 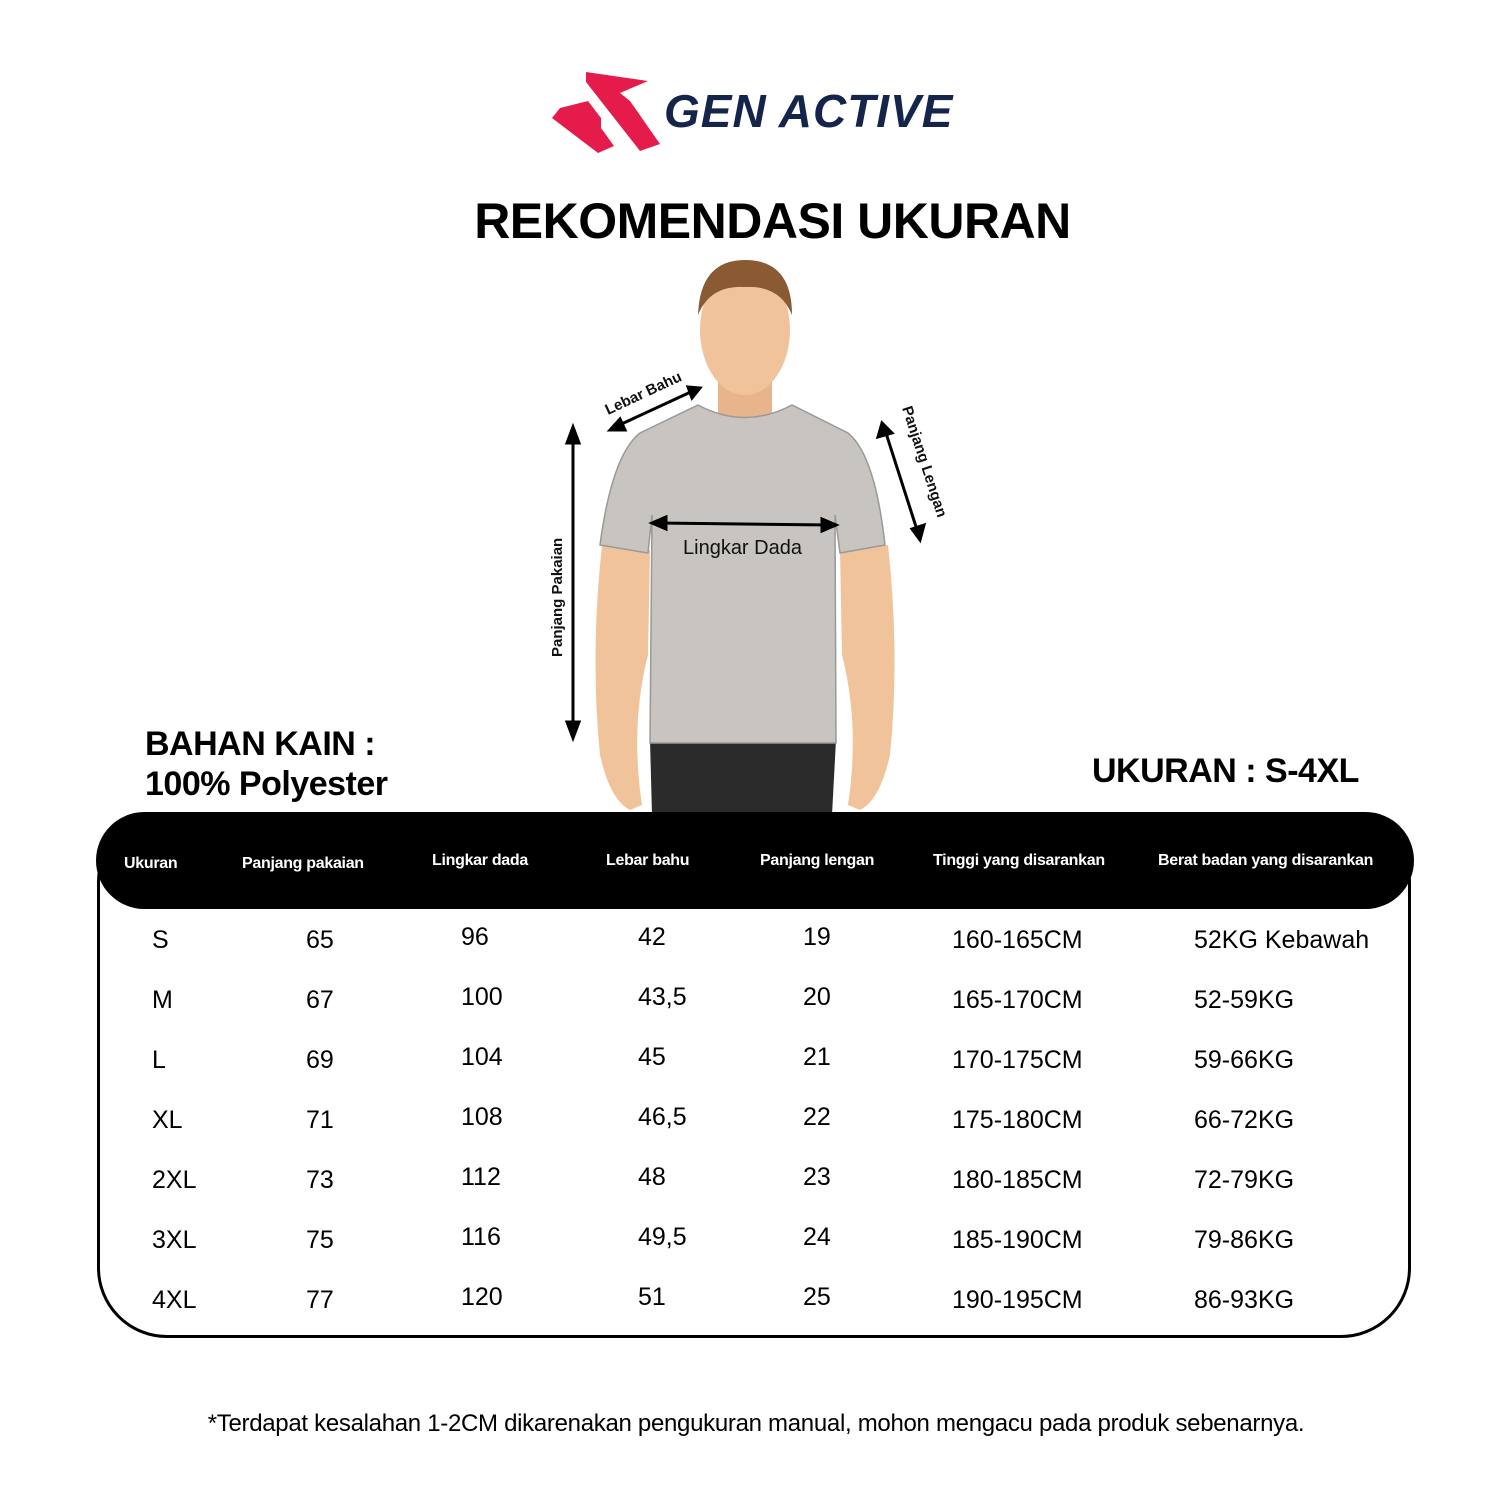 I want to click on table-cell: M, so click(x=162, y=1000).